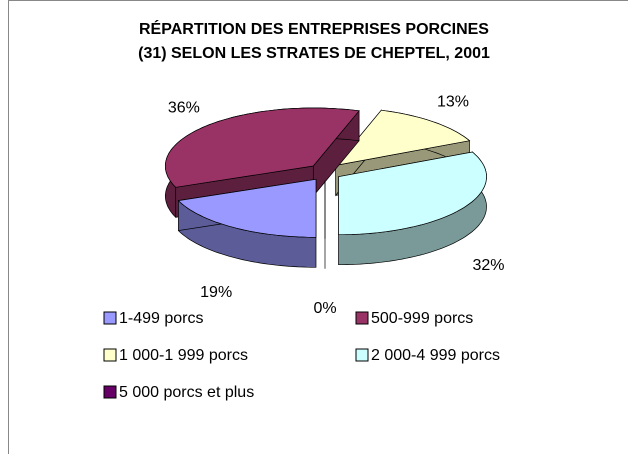  Describe the element at coordinates (435, 355) in the screenshot. I see `legend-label: 2 000-4 999 porcs` at that location.